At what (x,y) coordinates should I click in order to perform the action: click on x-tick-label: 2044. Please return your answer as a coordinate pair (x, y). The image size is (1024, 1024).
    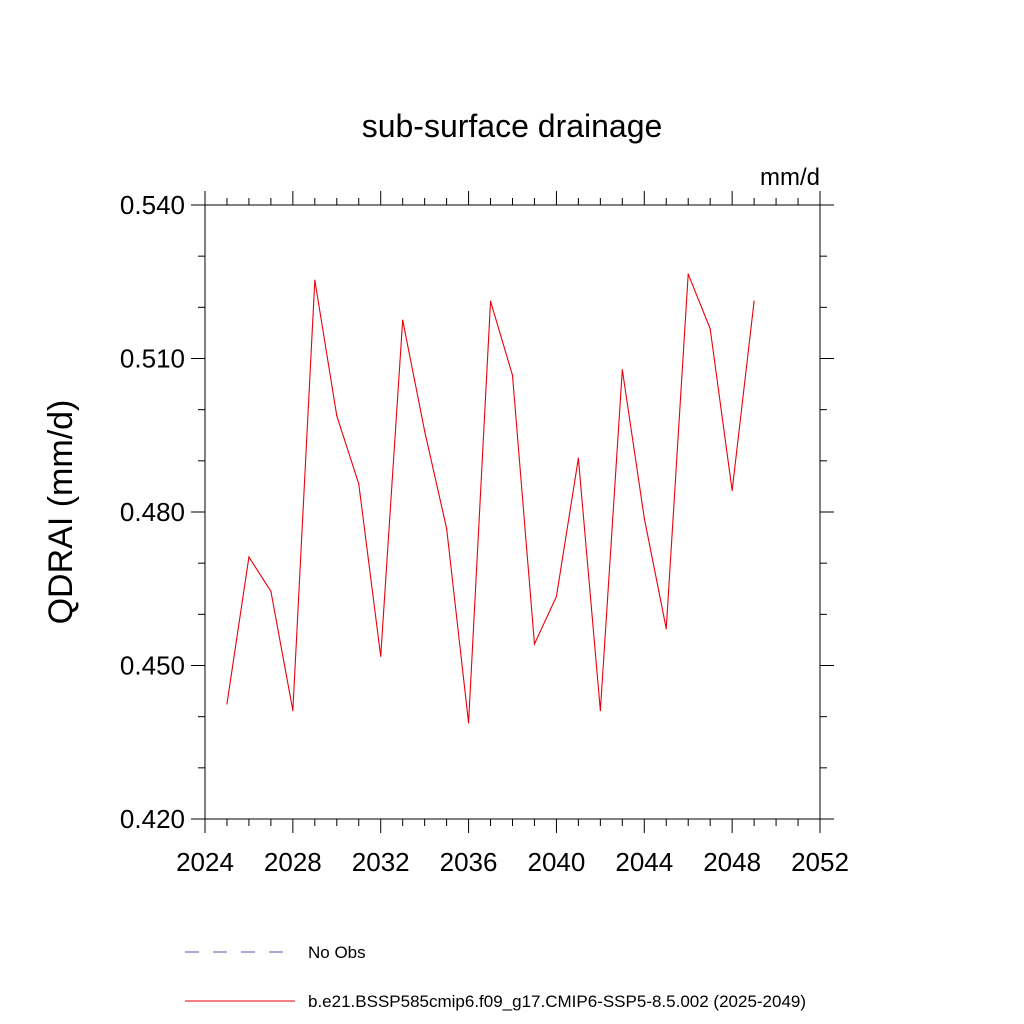
    Looking at the image, I should click on (644, 862).